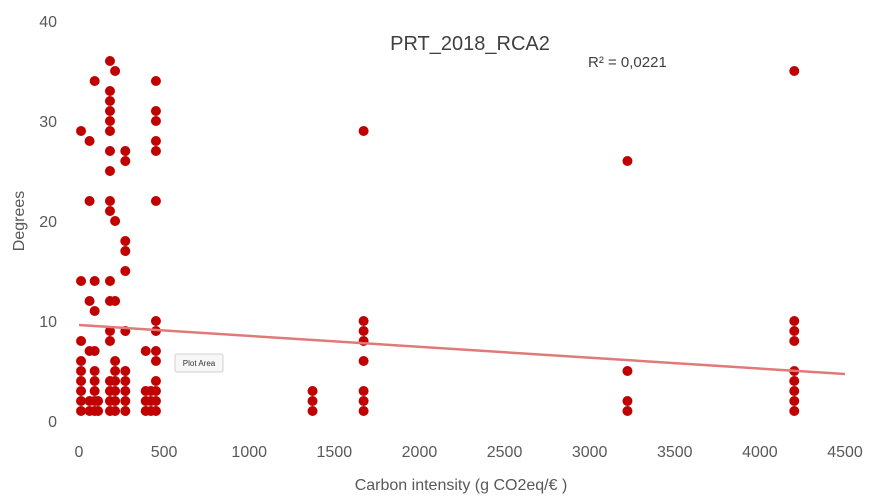  What do you see at coordinates (760, 452) in the screenshot?
I see `x-tick-label: 4000` at bounding box center [760, 452].